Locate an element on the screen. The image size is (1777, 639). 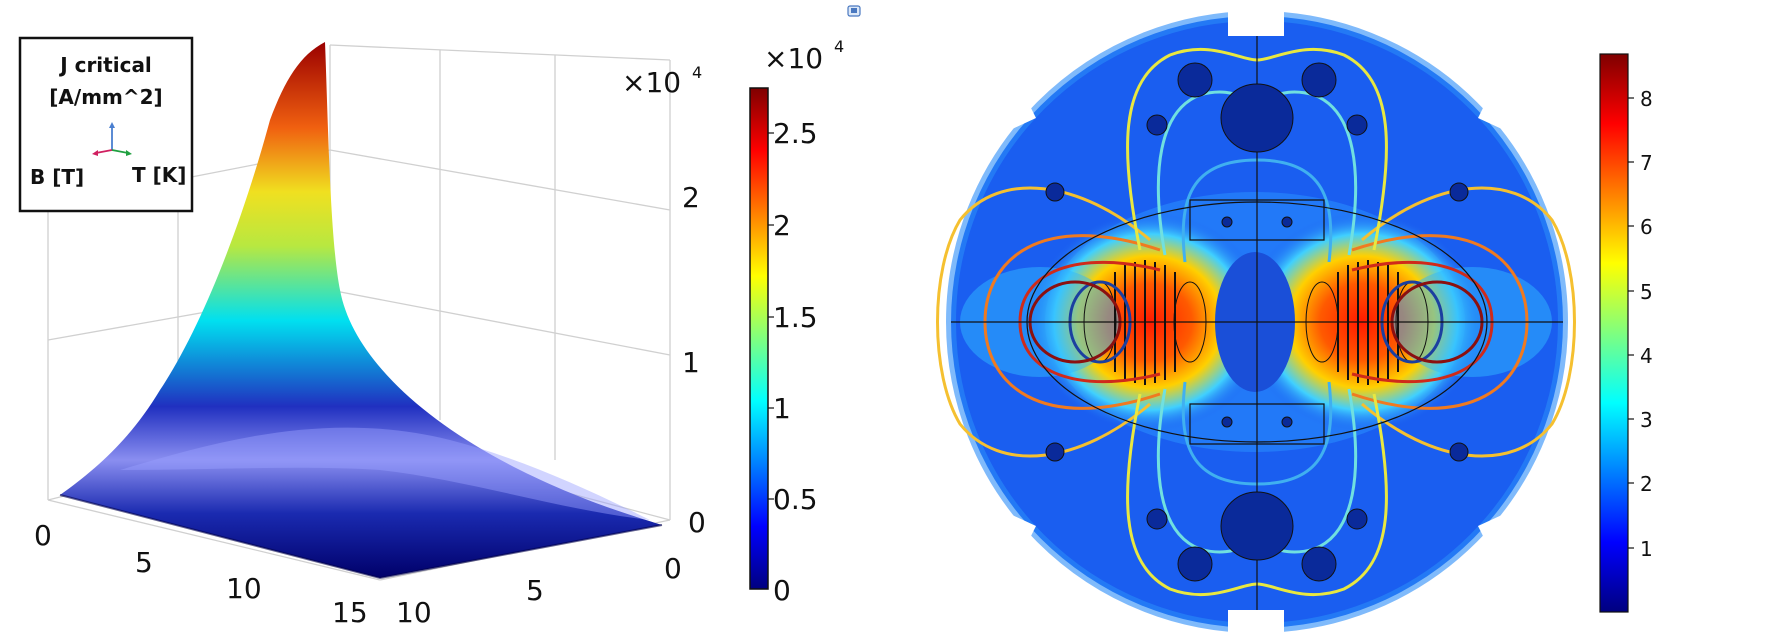
z-axis-multiplier-exponent: 4 is located at coordinates (697, 72).